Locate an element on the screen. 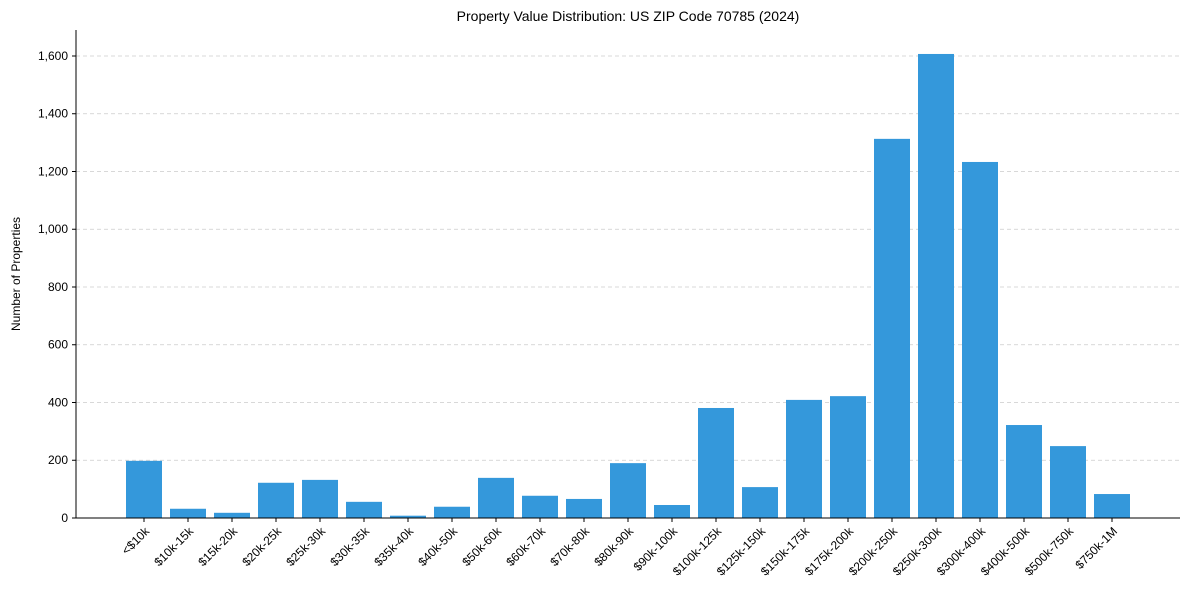  x-tick-label: <$10k is located at coordinates (136, 541).